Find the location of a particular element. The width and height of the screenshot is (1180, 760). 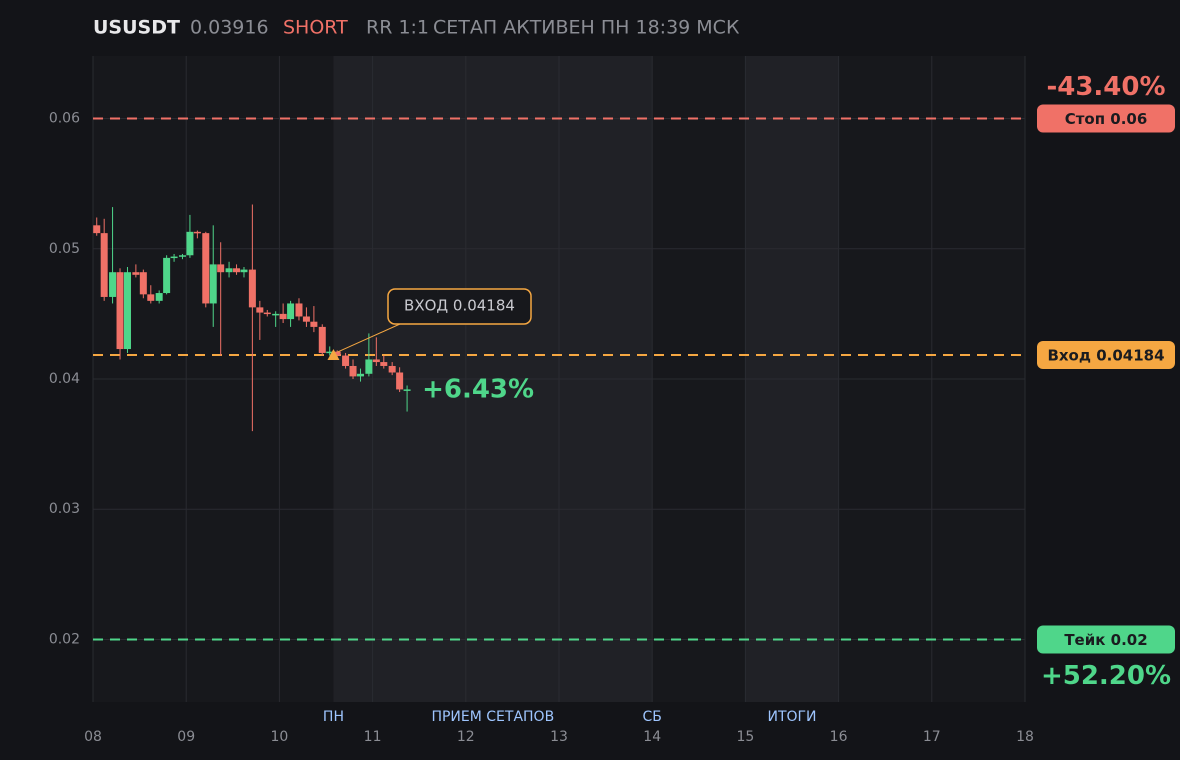

y-tick-label: 0.04 is located at coordinates (64, 379).